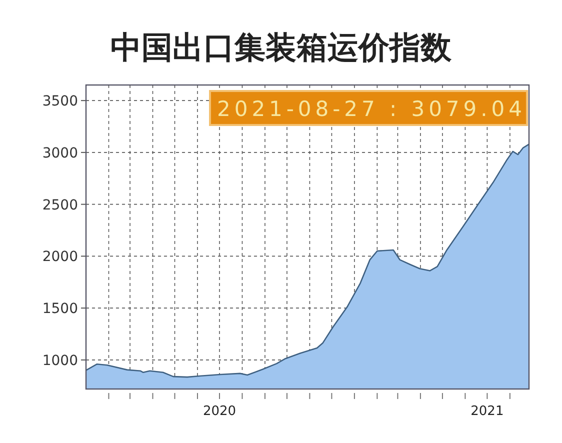  I want to click on y-tick-label: 1000, so click(60, 360).